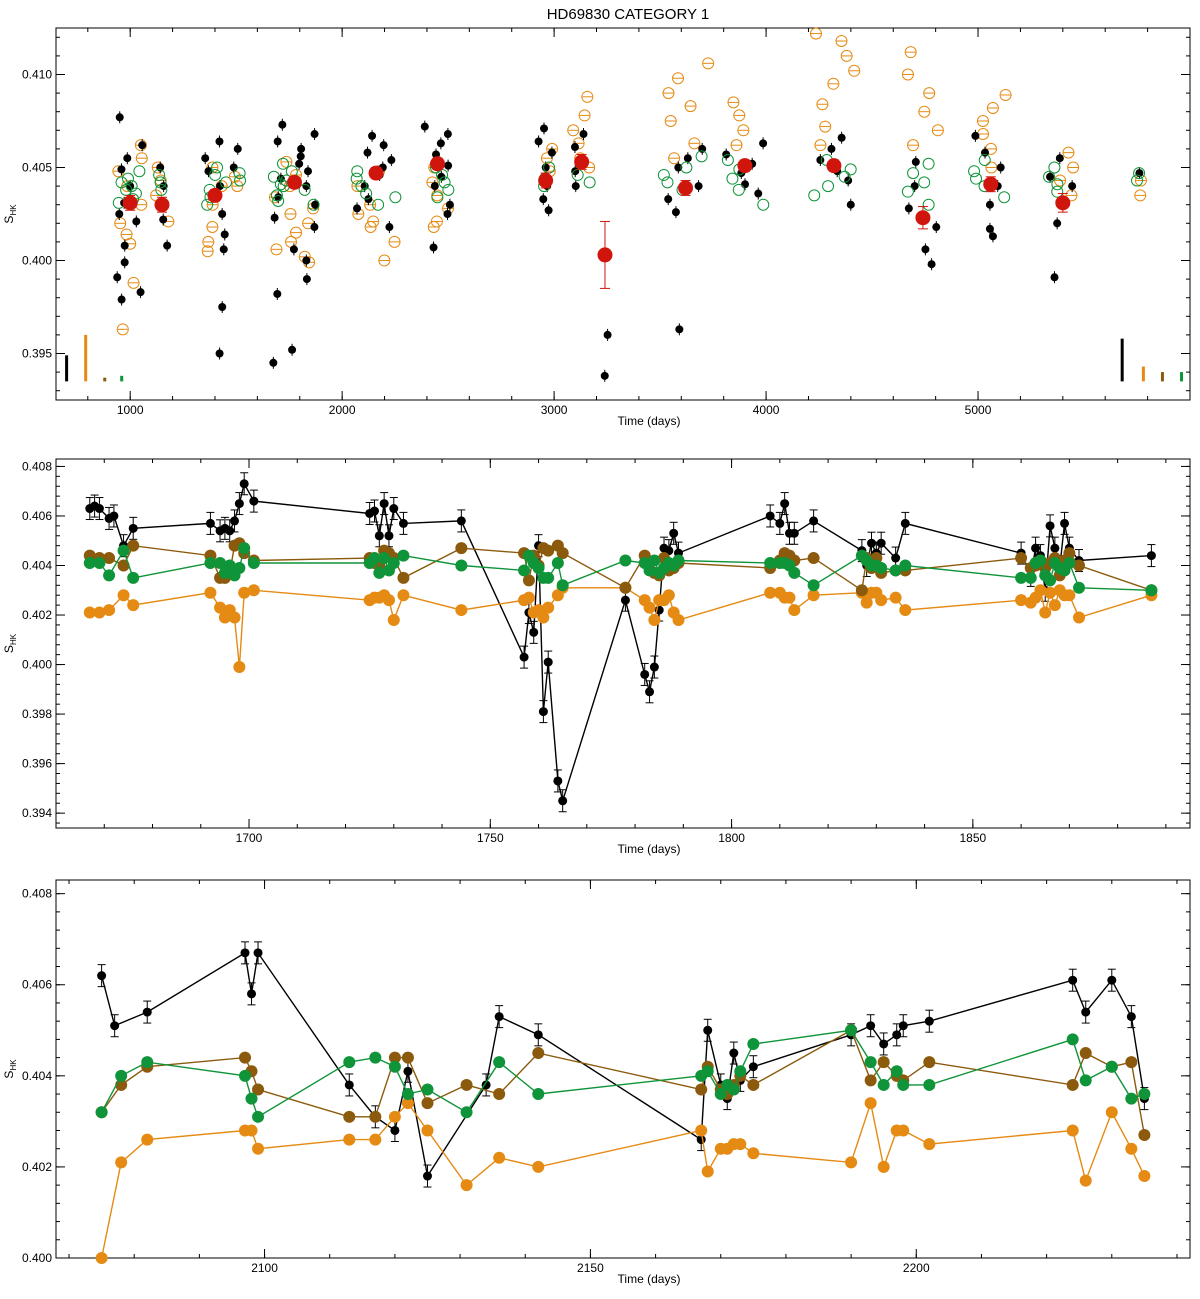 The image size is (1200, 1299). What do you see at coordinates (342, 410) in the screenshot?
I see `x-tick-label: 2000` at bounding box center [342, 410].